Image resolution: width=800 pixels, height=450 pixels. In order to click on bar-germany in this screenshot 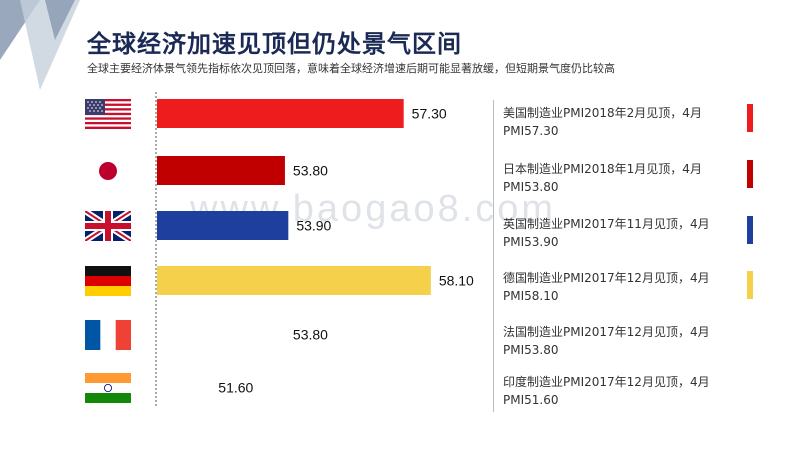, I will do `click(294, 280)`.